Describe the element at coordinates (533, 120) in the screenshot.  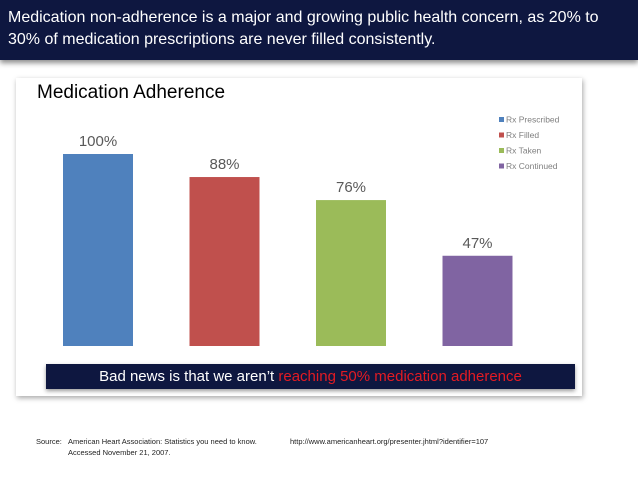
I see `legend-label: Rx Prescribed` at that location.